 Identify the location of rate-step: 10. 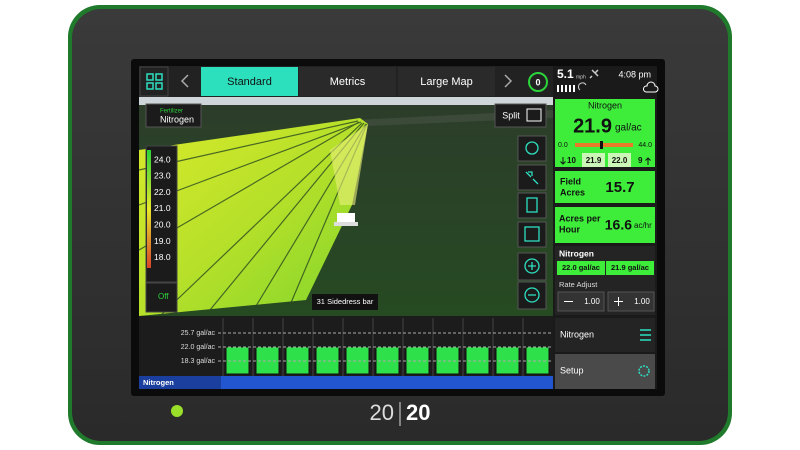
(571, 160).